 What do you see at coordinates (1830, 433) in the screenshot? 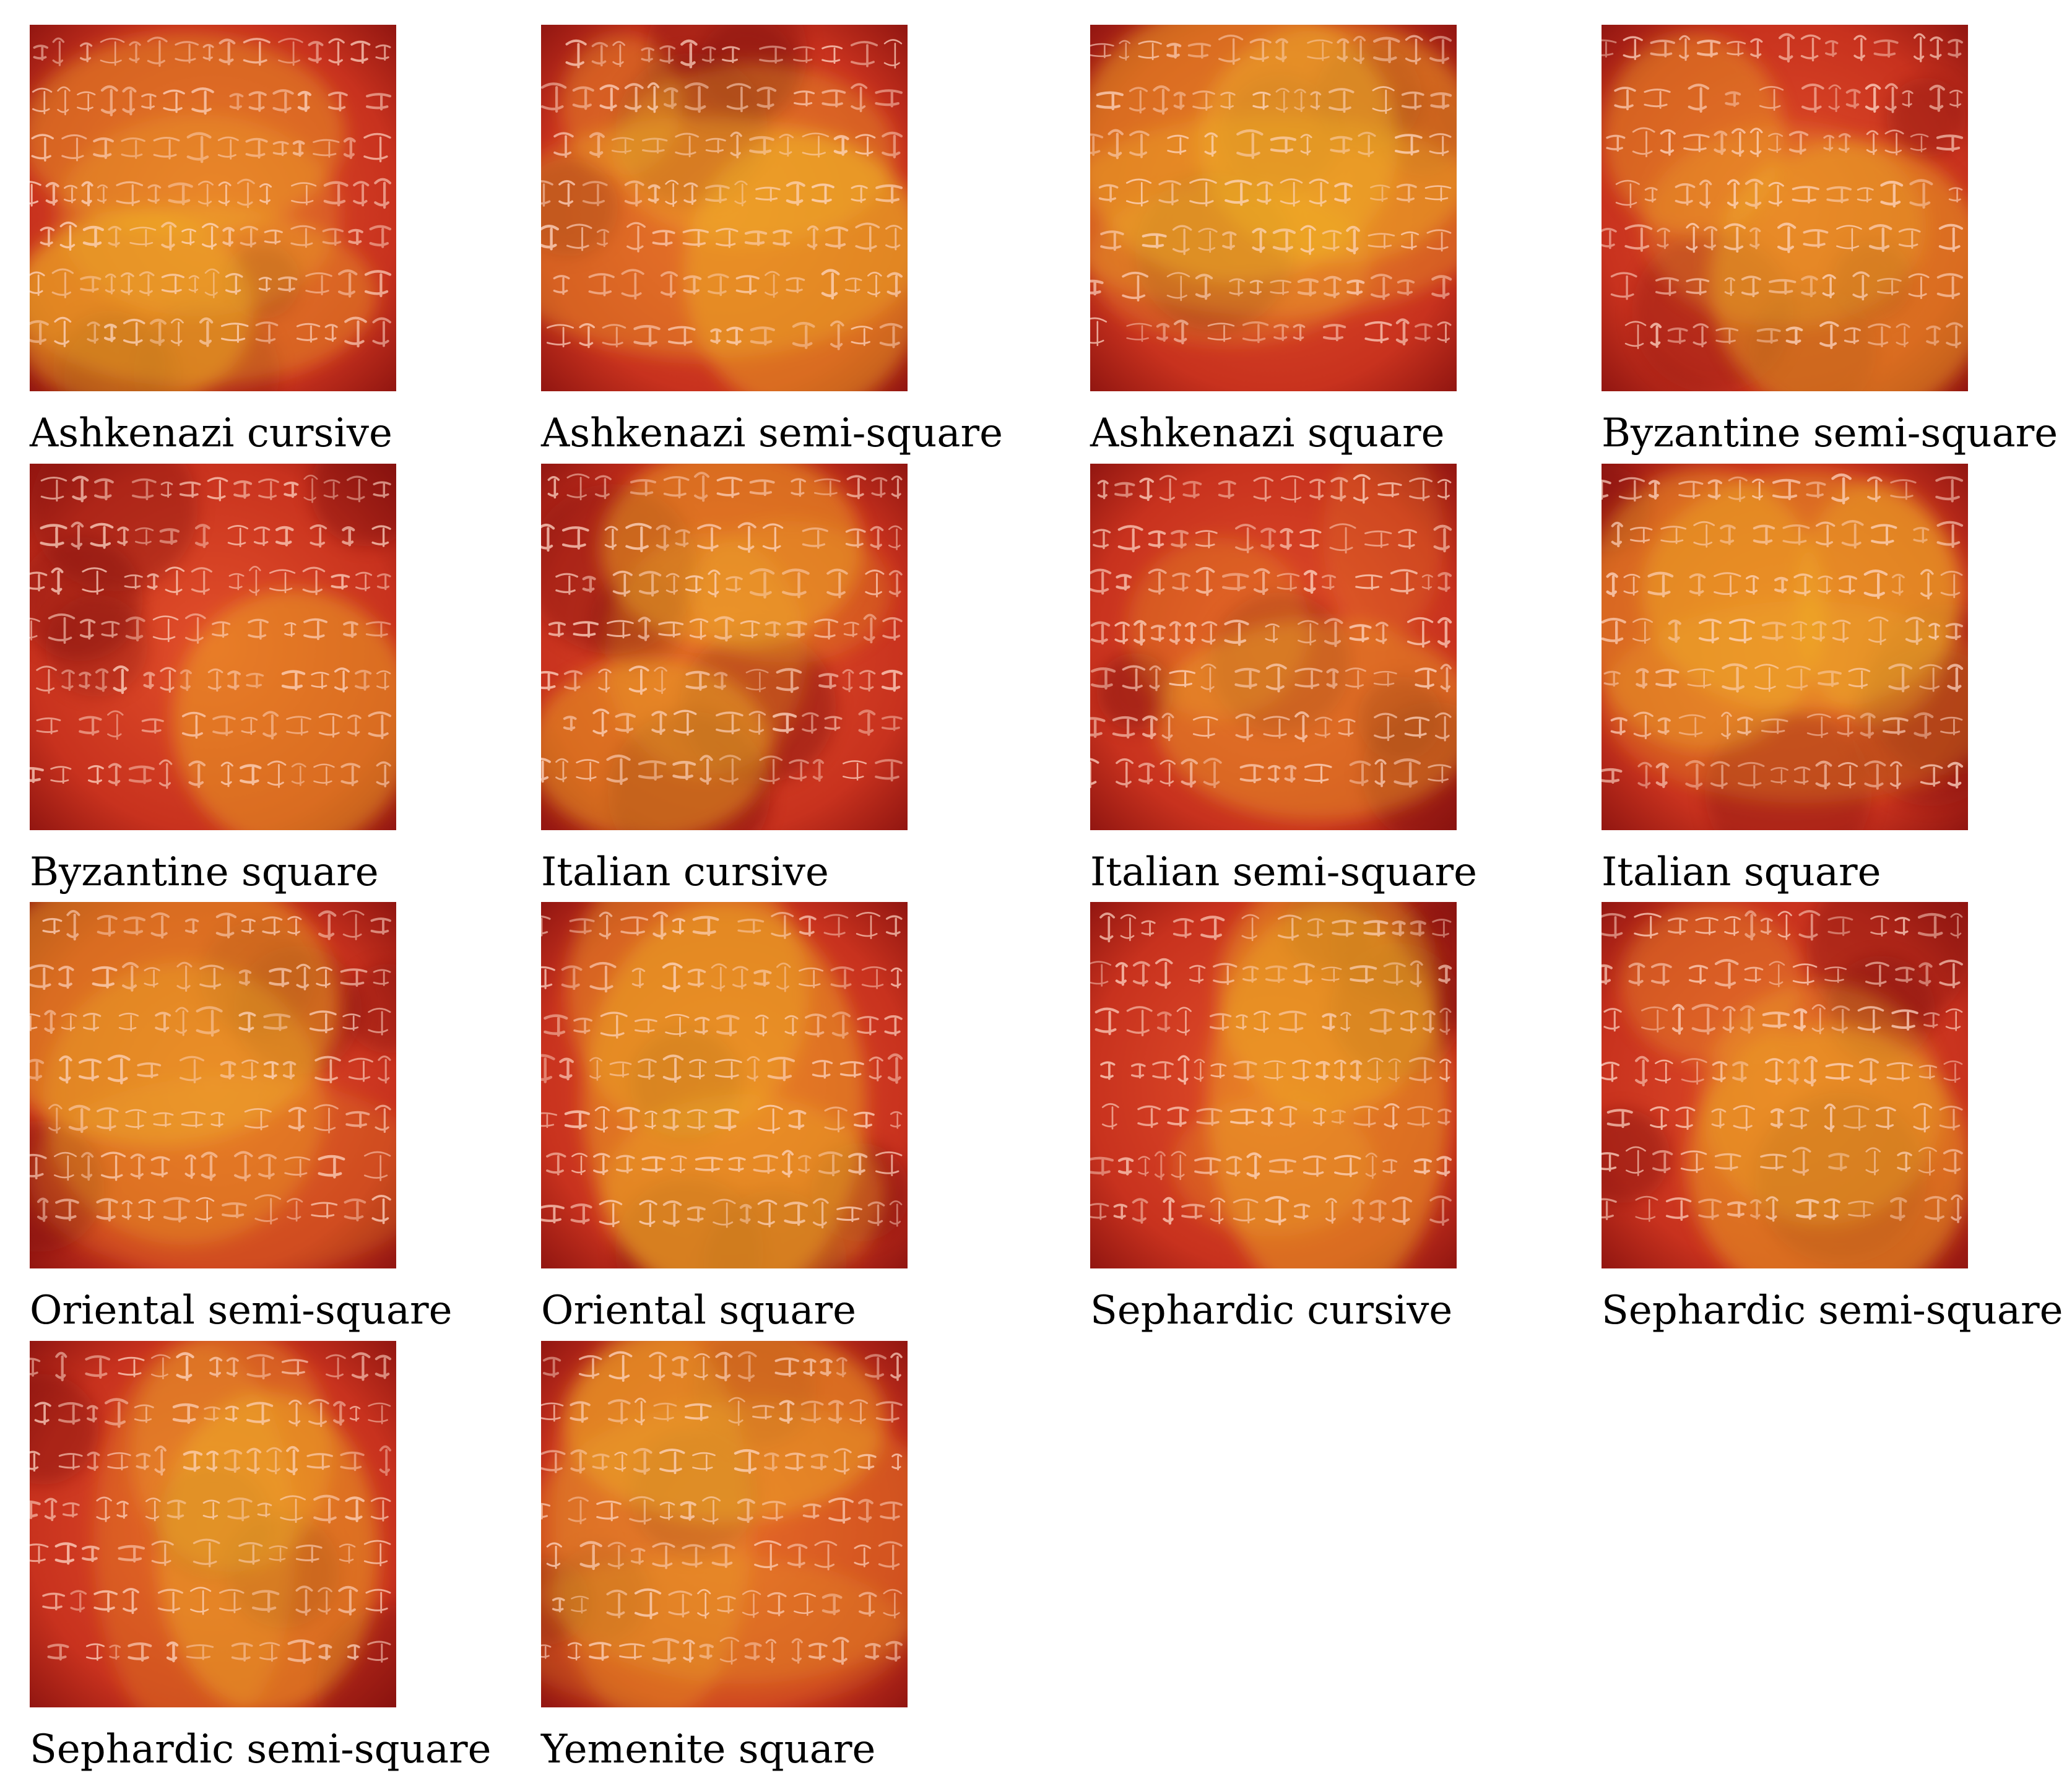
I see `caption-byzantine-semi-square: Byzantine semi-square` at bounding box center [1830, 433].